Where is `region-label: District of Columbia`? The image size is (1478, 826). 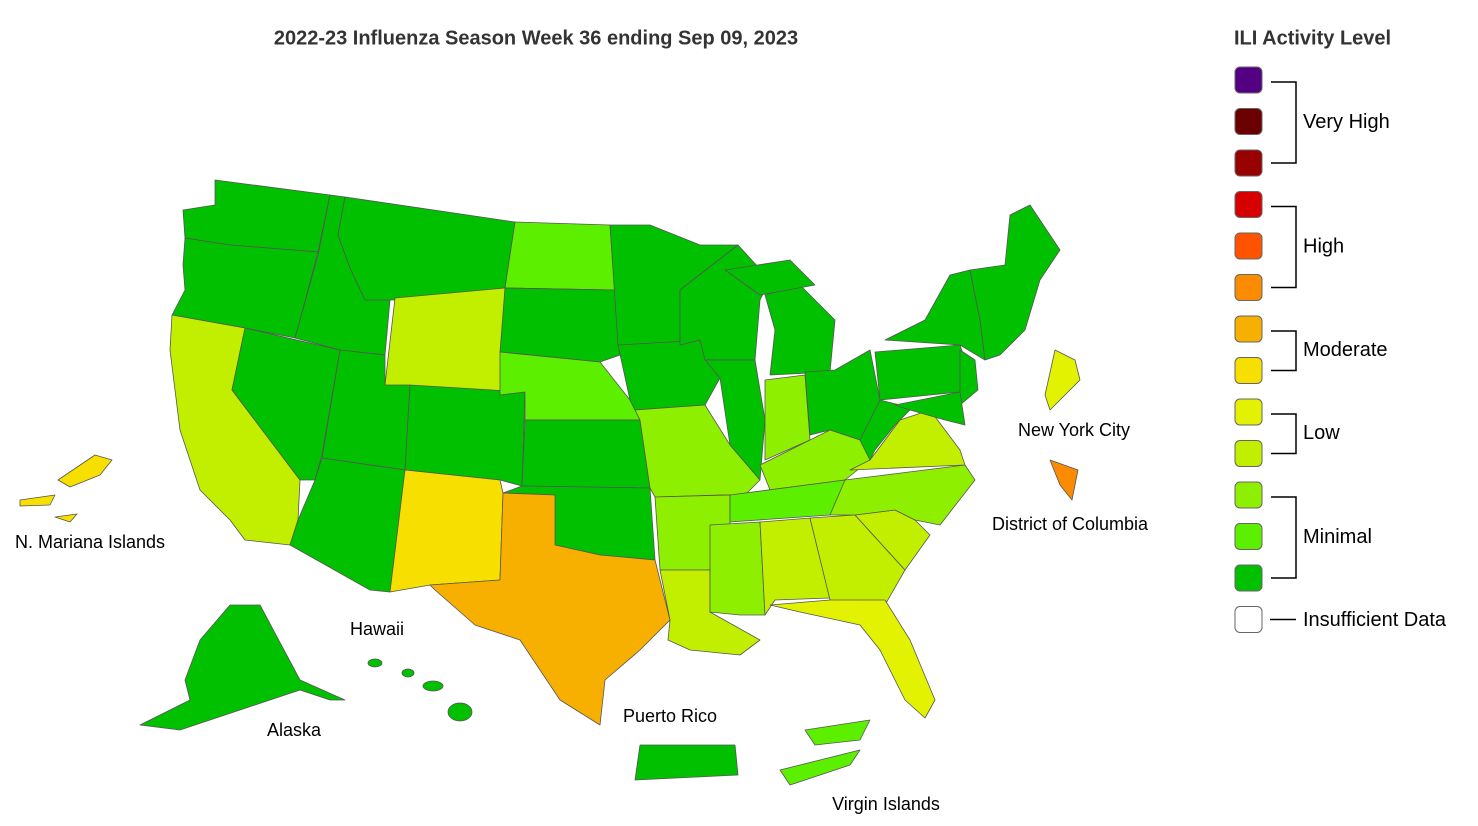 region-label: District of Columbia is located at coordinates (1070, 524).